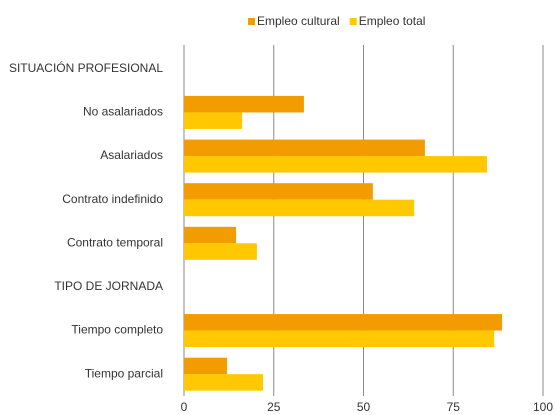  I want to click on legend-label: Empleo total, so click(392, 21).